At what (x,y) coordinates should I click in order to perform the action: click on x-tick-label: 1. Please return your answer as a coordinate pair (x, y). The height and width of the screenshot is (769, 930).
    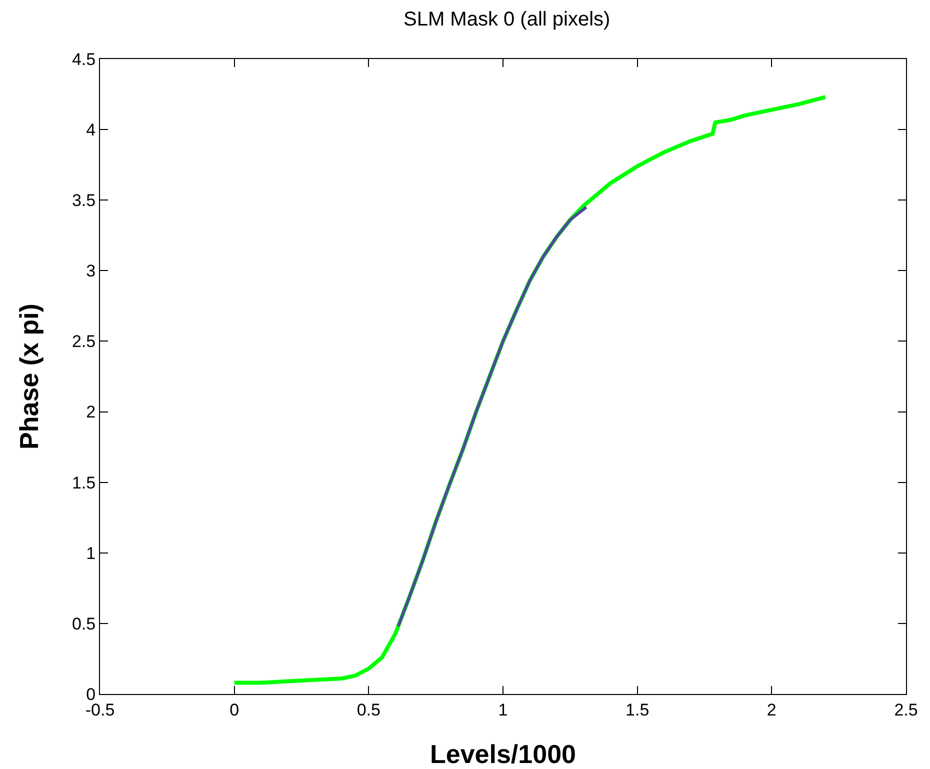
    Looking at the image, I should click on (503, 710).